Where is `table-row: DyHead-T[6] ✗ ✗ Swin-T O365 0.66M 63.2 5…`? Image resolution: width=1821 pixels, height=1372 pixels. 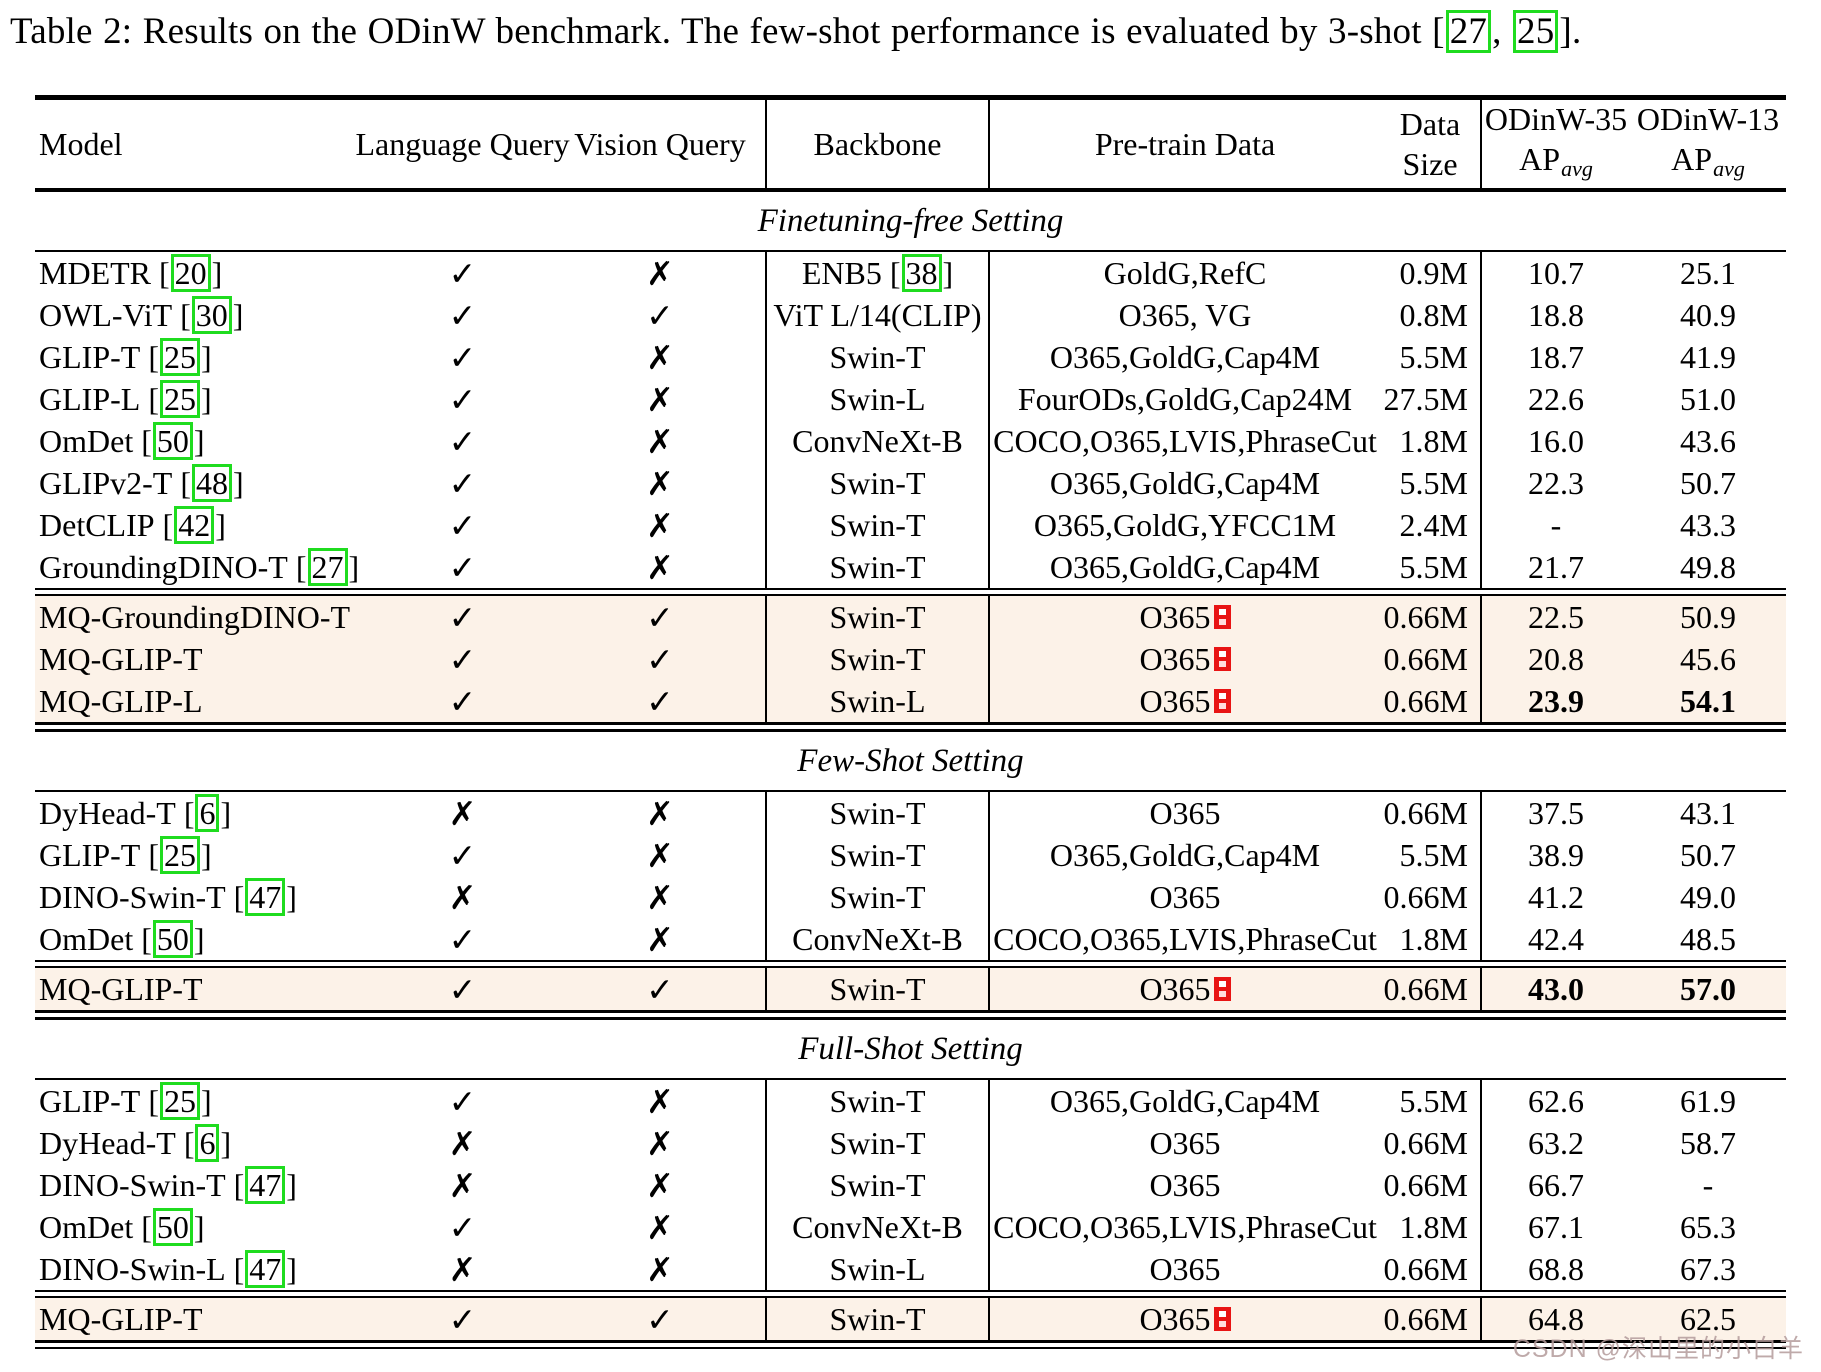 table-row: DyHead-T[6] ✗ ✗ Swin-T O365 0.66M 63.2 5… is located at coordinates (910, 1143).